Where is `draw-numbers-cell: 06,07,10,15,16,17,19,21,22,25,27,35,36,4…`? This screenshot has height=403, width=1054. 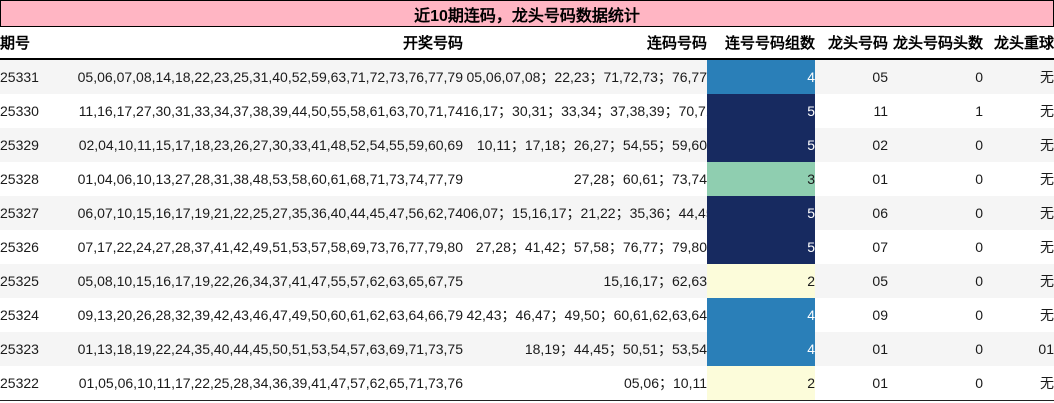 draw-numbers-cell: 06,07,10,15,16,17,19,21,22,25,27,35,36,4… is located at coordinates (270, 213).